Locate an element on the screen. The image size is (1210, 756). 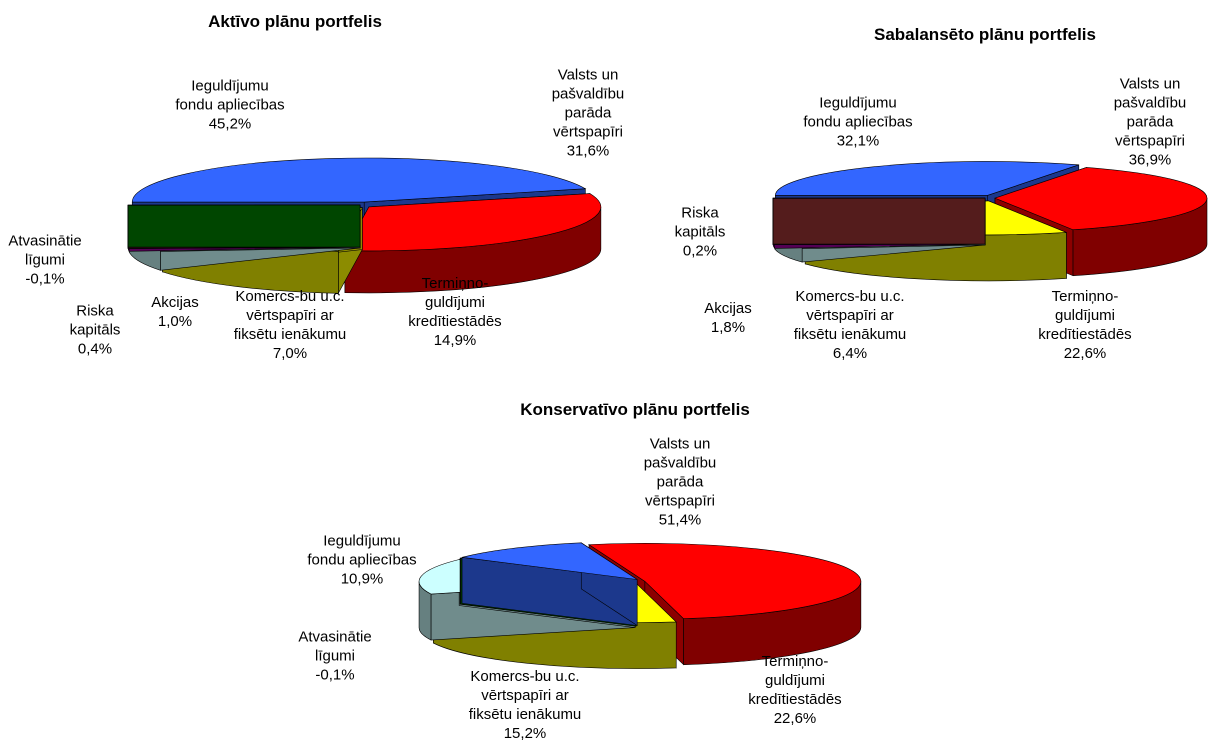
slice-label: Riska kapitāls 0,4% is located at coordinates (95, 330).